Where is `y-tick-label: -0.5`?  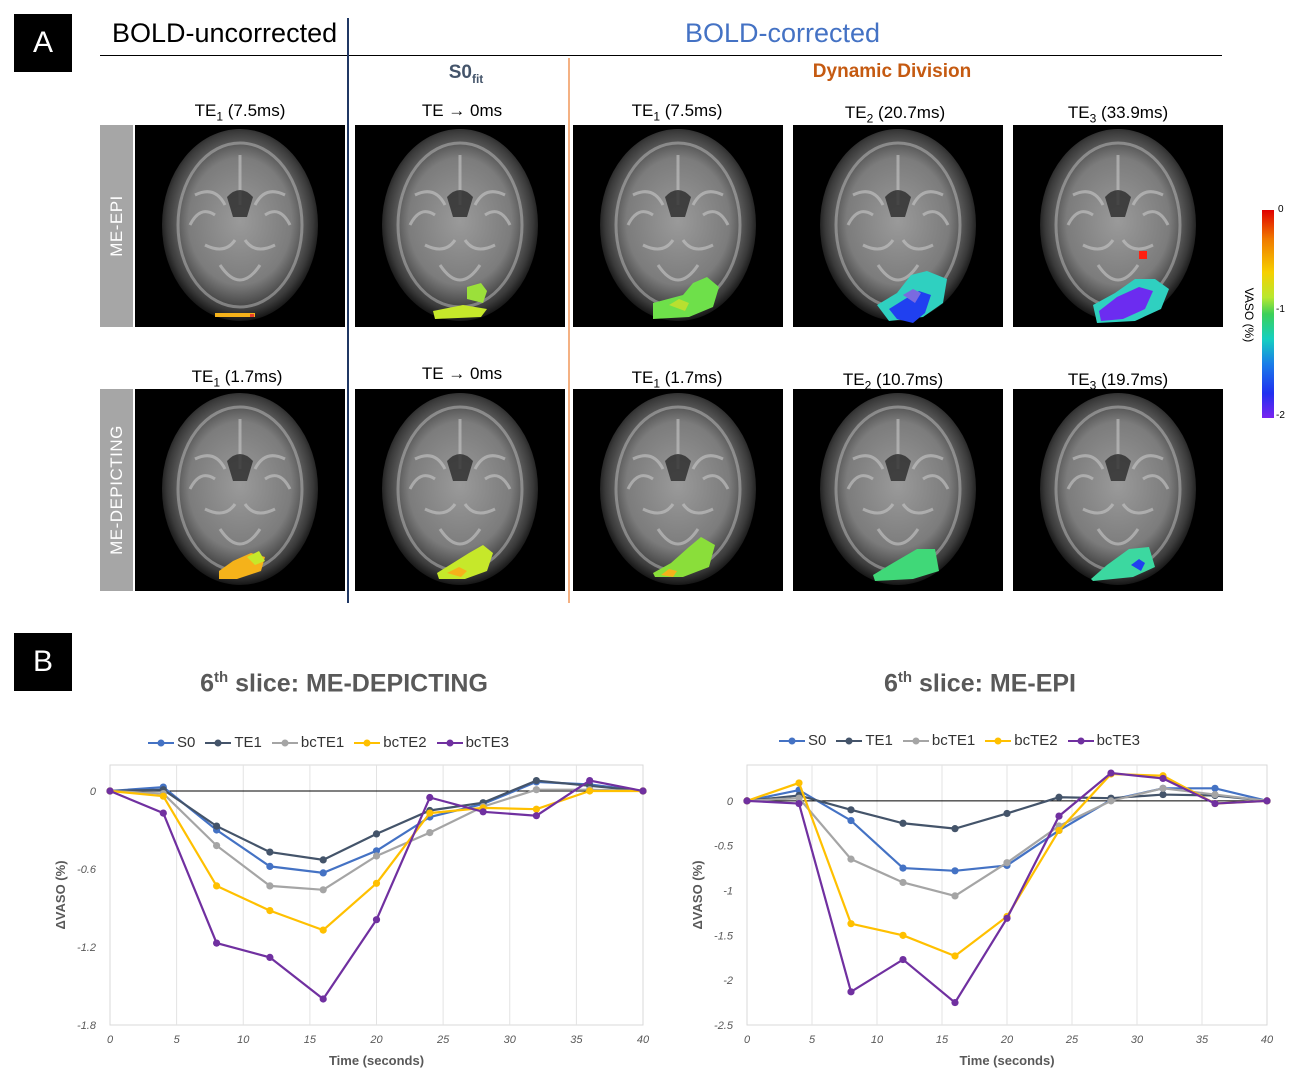
y-tick-label: -0.5 is located at coordinates (724, 847).